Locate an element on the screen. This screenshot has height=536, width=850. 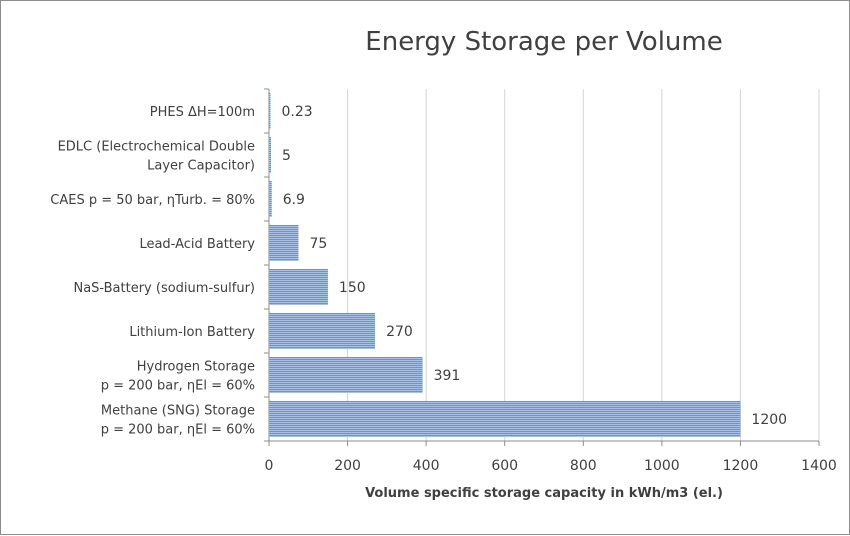
data-label: 5 is located at coordinates (286, 156).